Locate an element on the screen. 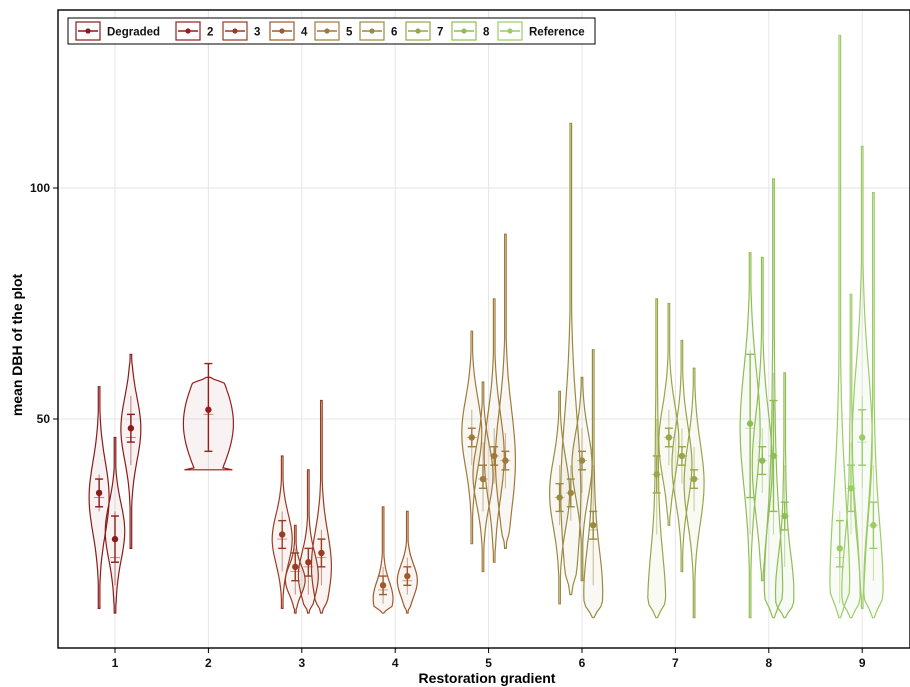 The width and height of the screenshot is (910, 687). legend-item: 4 is located at coordinates (288, 31).